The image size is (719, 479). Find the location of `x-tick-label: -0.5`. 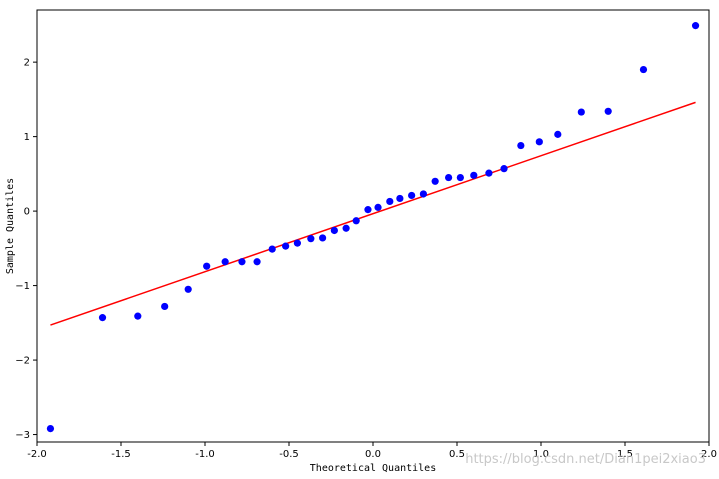

x-tick-label: -0.5 is located at coordinates (289, 454).